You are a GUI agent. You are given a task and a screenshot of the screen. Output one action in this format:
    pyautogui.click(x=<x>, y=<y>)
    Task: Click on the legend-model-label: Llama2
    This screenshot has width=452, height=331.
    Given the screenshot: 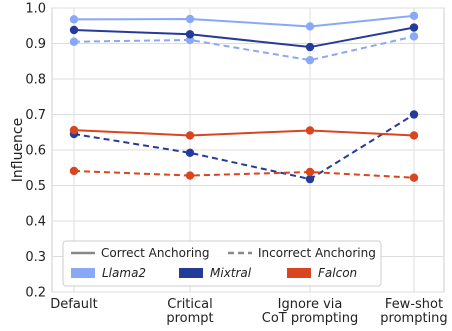 What is the action you would take?
    pyautogui.click(x=124, y=273)
    